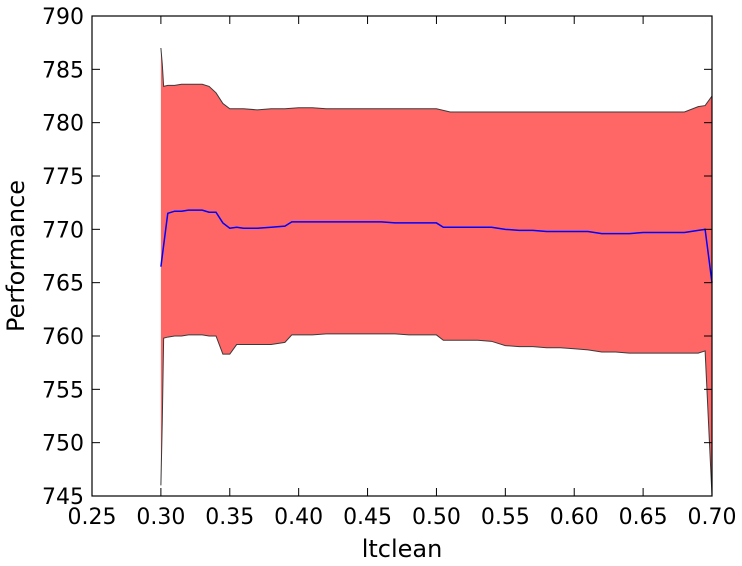 The width and height of the screenshot is (742, 566). What do you see at coordinates (63, 124) in the screenshot?
I see `y-tick-label: 780` at bounding box center [63, 124].